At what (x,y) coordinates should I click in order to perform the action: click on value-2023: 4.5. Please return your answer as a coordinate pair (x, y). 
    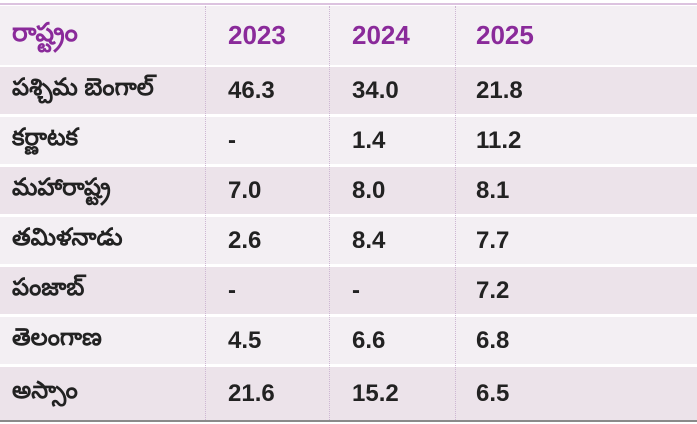
    Looking at the image, I should click on (245, 340).